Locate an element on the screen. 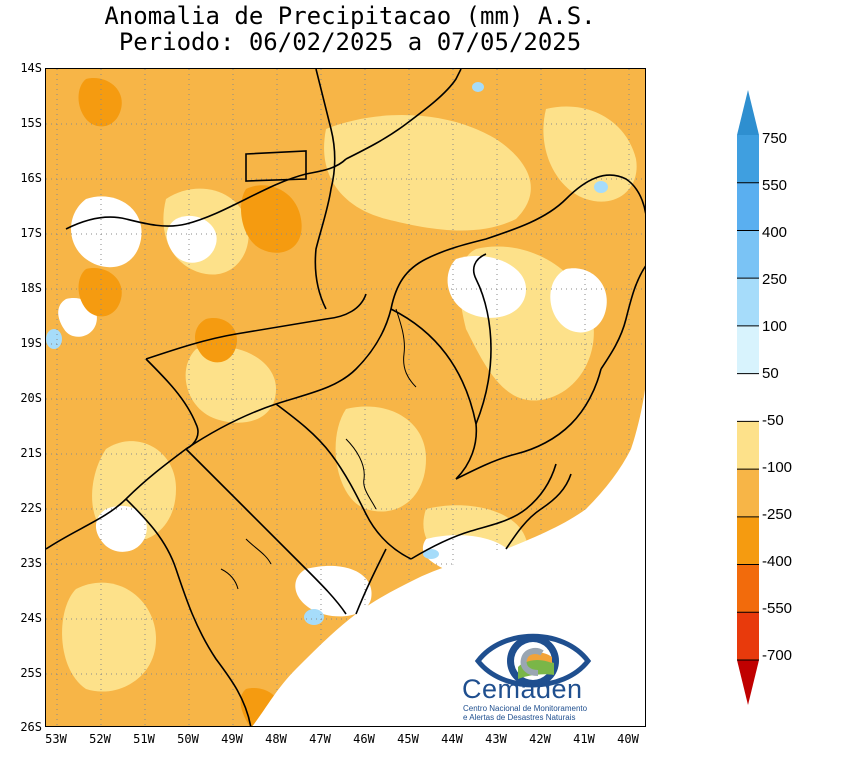  lat-tick-label: 25S is located at coordinates (31, 673).